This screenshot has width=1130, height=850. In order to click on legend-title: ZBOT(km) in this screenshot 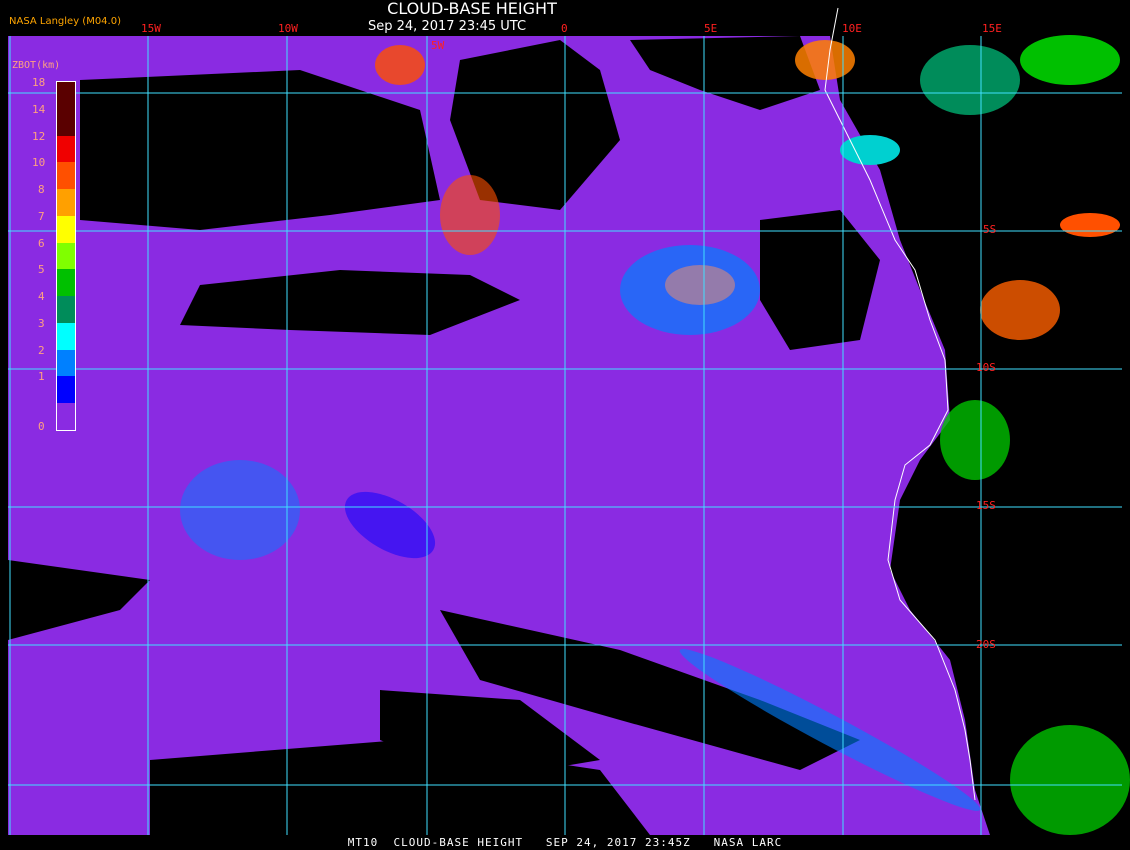, I will do `click(36, 65)`.